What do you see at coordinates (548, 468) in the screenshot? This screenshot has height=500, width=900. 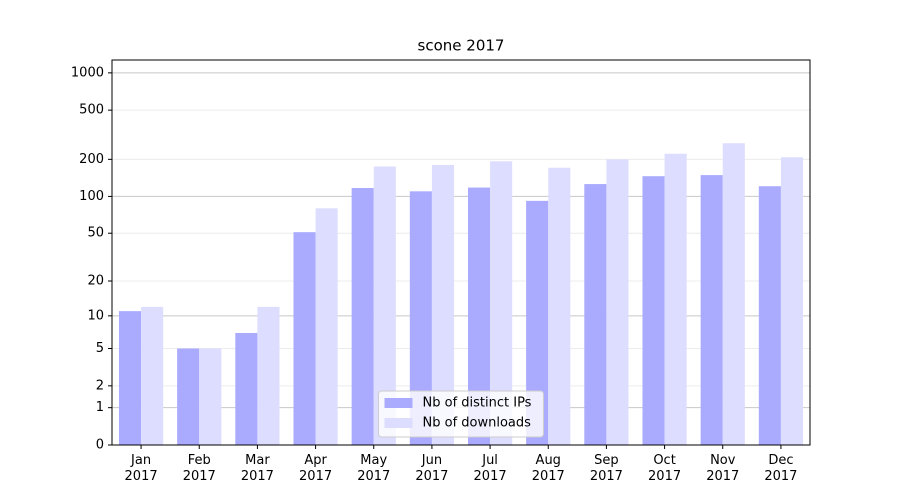 I see `x-tick-label: Aug 2017` at bounding box center [548, 468].